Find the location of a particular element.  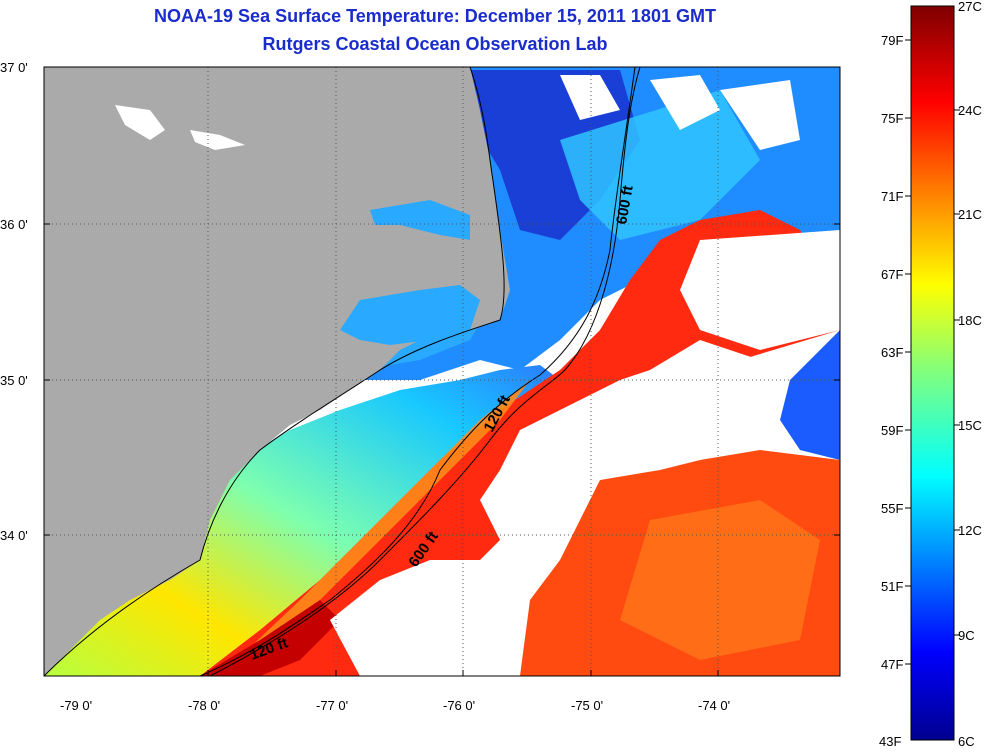

contour-label-600ft-north: 600 ft is located at coordinates (625, 205).